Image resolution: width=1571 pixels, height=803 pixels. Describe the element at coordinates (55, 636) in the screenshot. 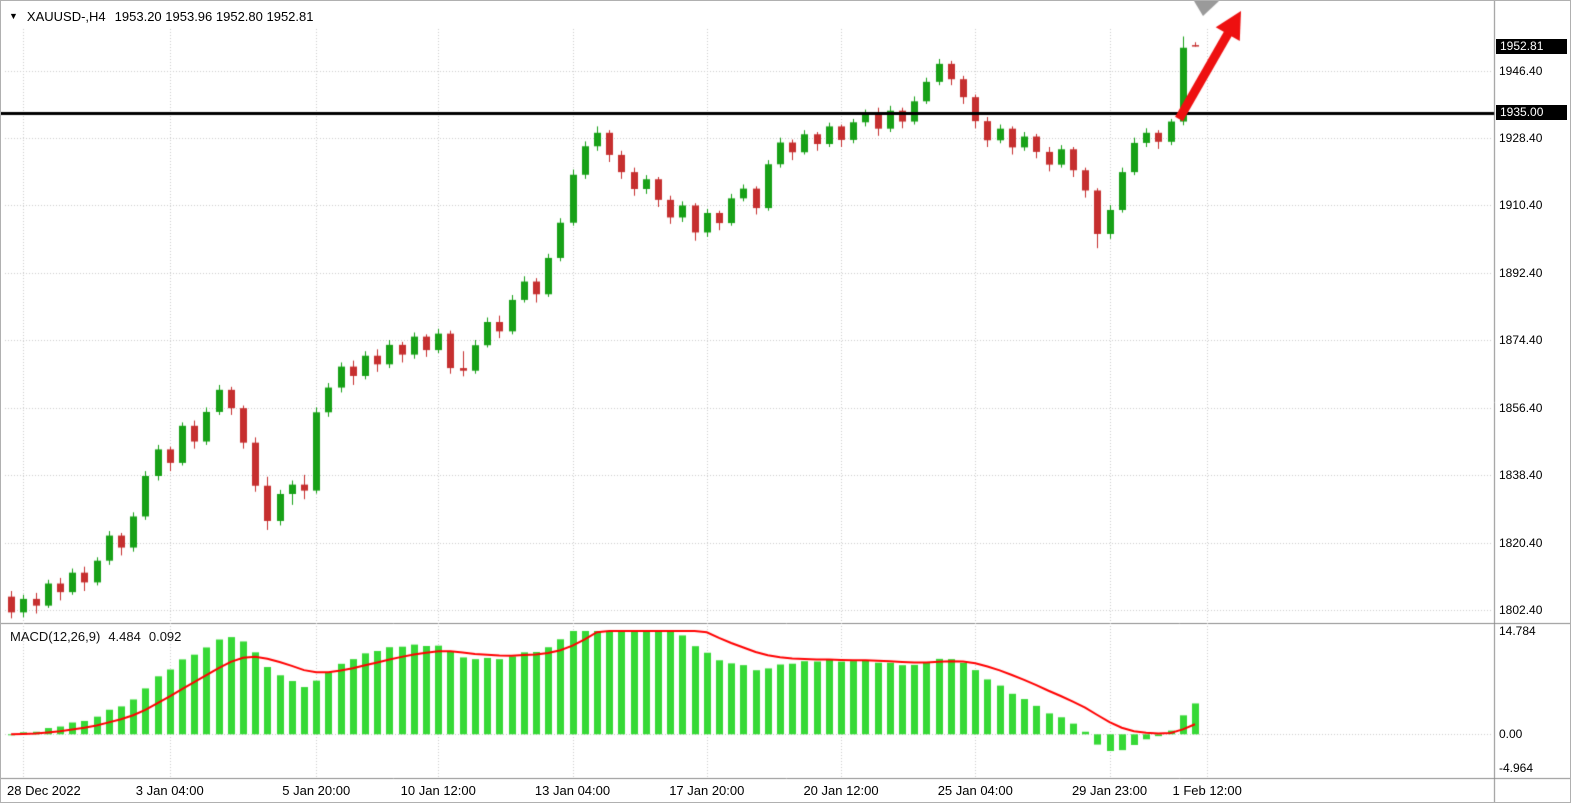

I see `macd-indicator-label: MACD(12,26,9)` at that location.